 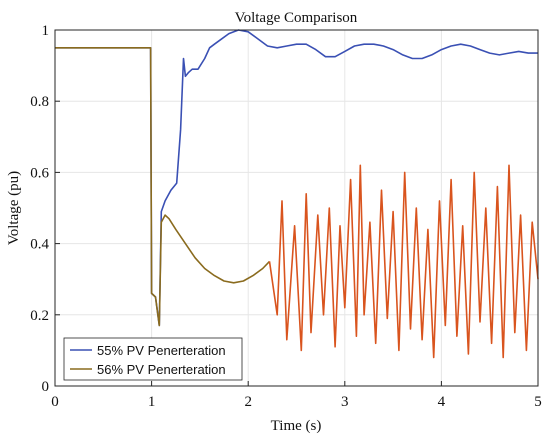 I want to click on y-tick-label: 0.4, so click(x=39, y=245).